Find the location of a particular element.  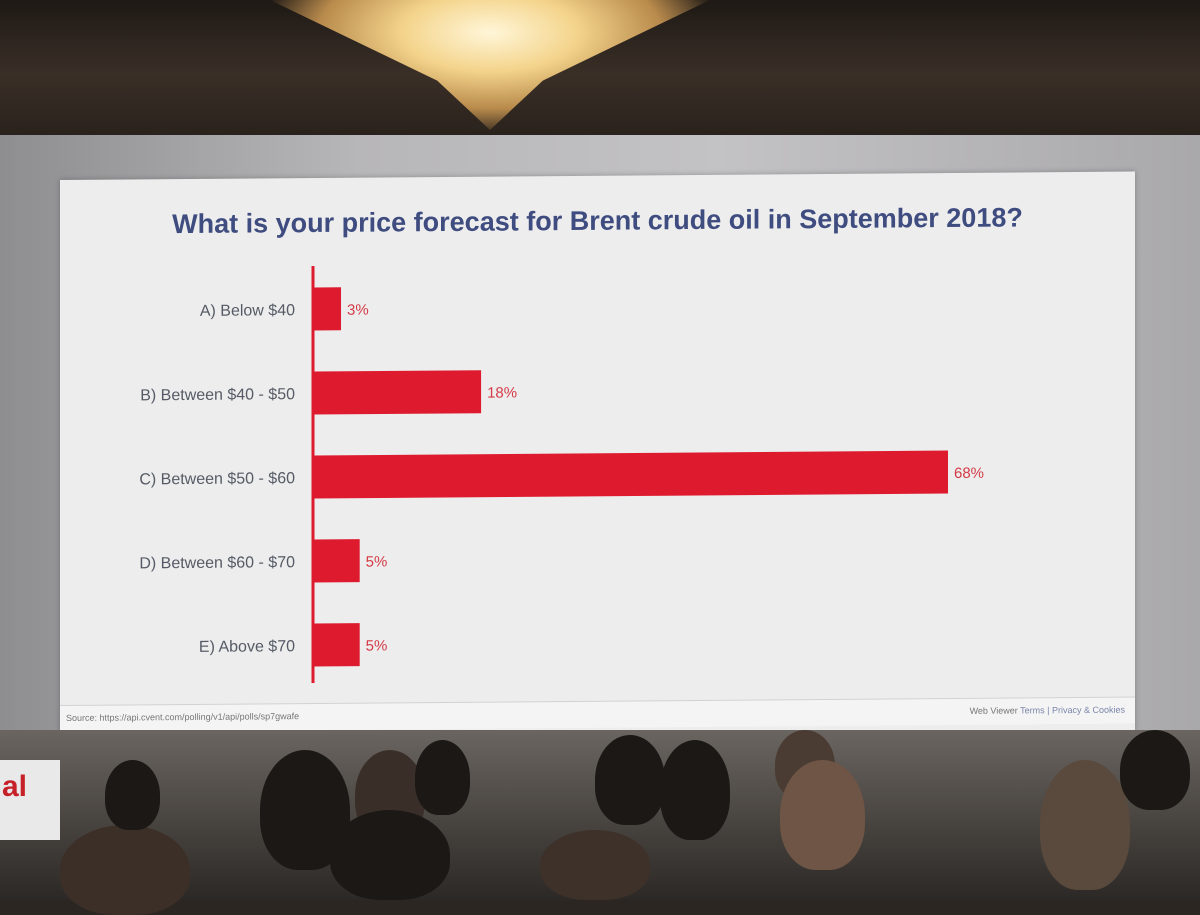

value-label: 68% is located at coordinates (969, 473).